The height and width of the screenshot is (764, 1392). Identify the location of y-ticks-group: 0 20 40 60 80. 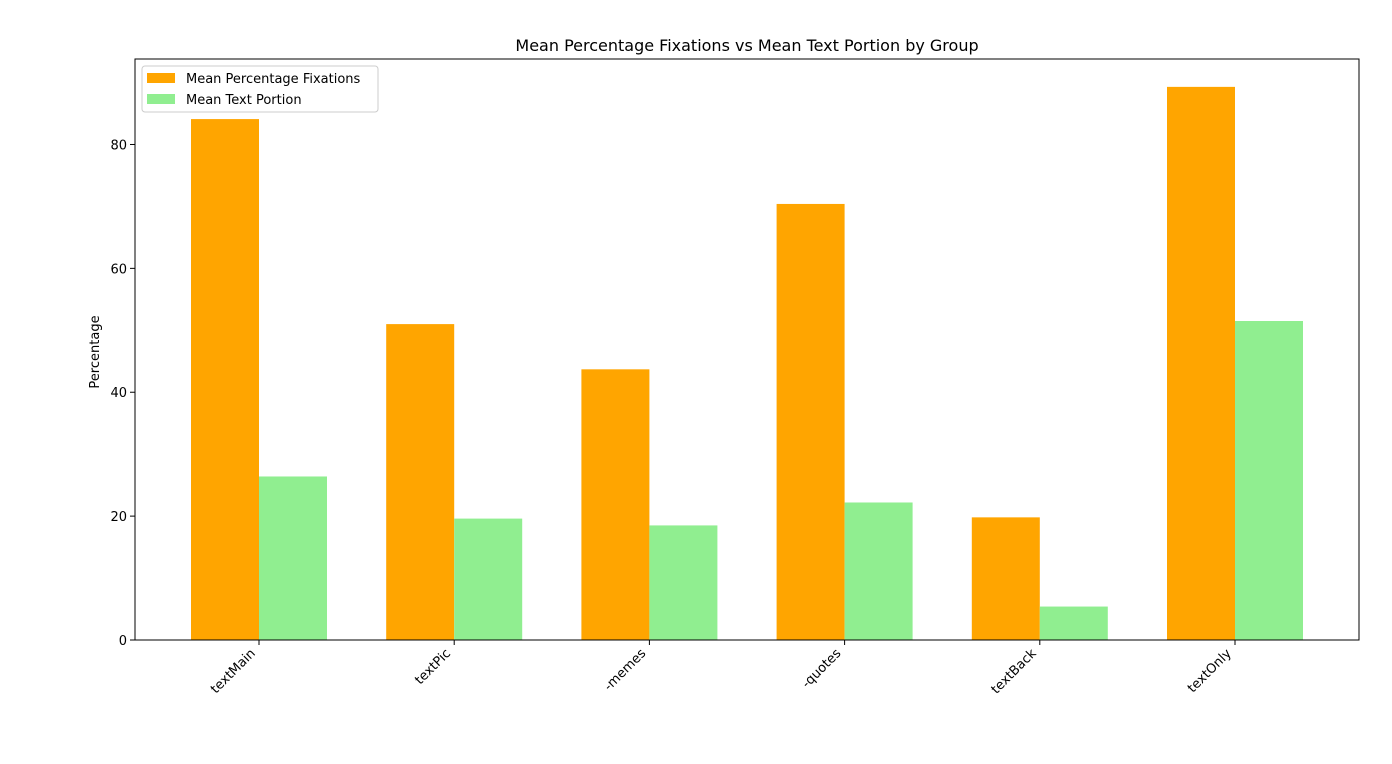
(122, 393).